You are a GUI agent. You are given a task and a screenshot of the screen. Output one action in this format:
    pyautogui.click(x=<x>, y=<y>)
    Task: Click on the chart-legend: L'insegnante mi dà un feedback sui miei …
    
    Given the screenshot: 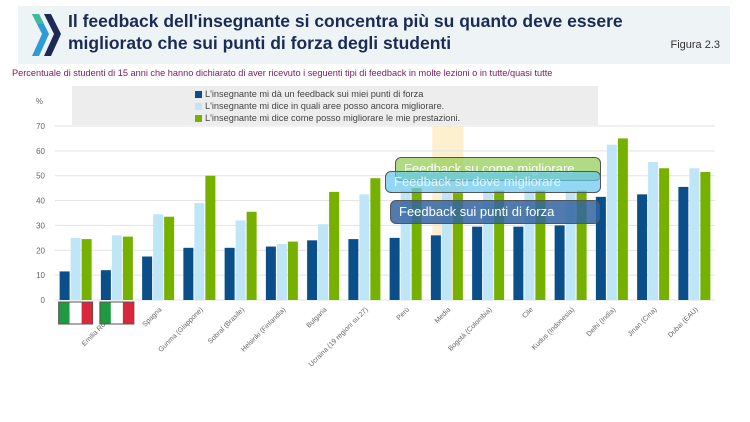 What is the action you would take?
    pyautogui.click(x=327, y=106)
    